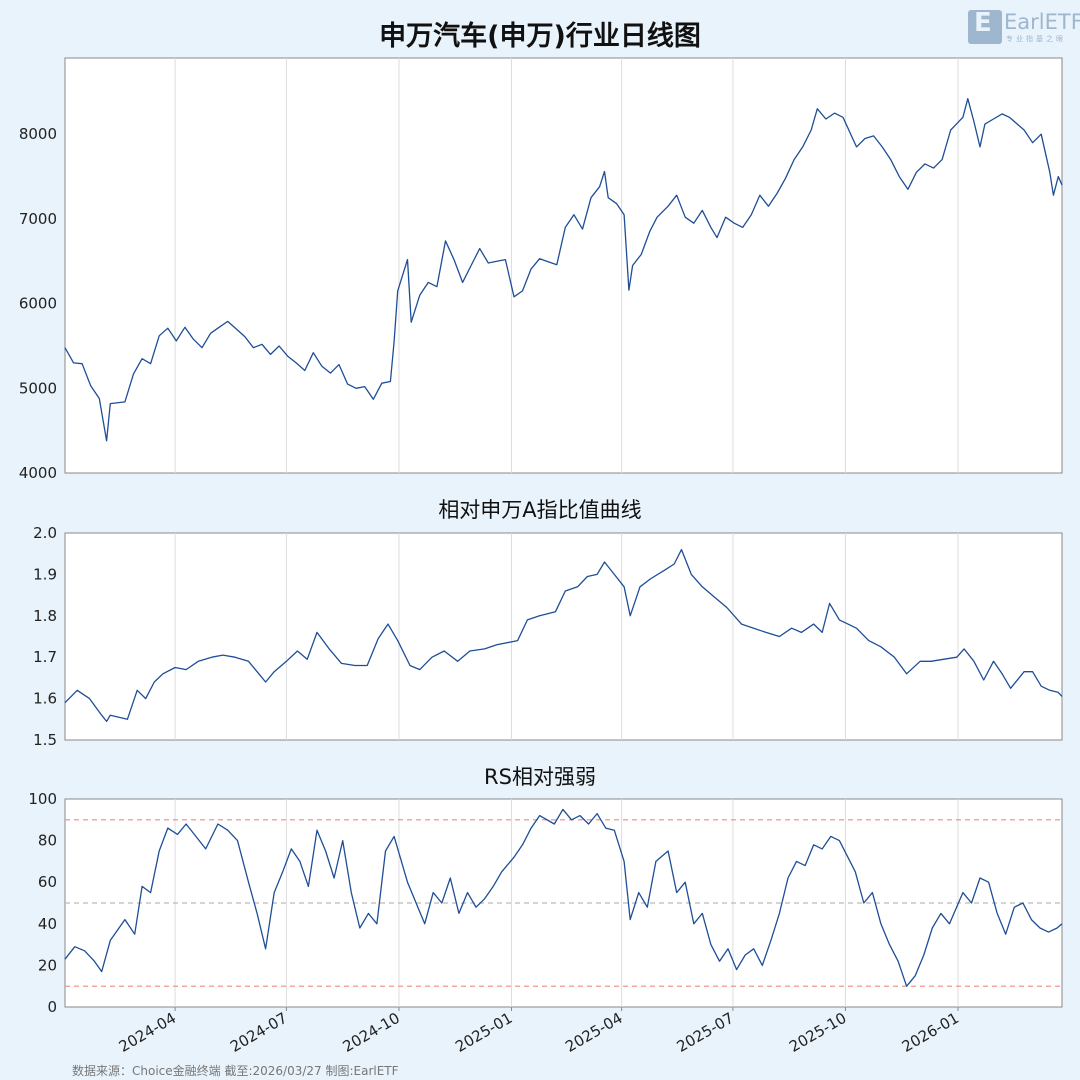 Image resolution: width=1080 pixels, height=1080 pixels. What do you see at coordinates (817, 1032) in the screenshot?
I see `x-tick-label: 2025-10` at bounding box center [817, 1032].